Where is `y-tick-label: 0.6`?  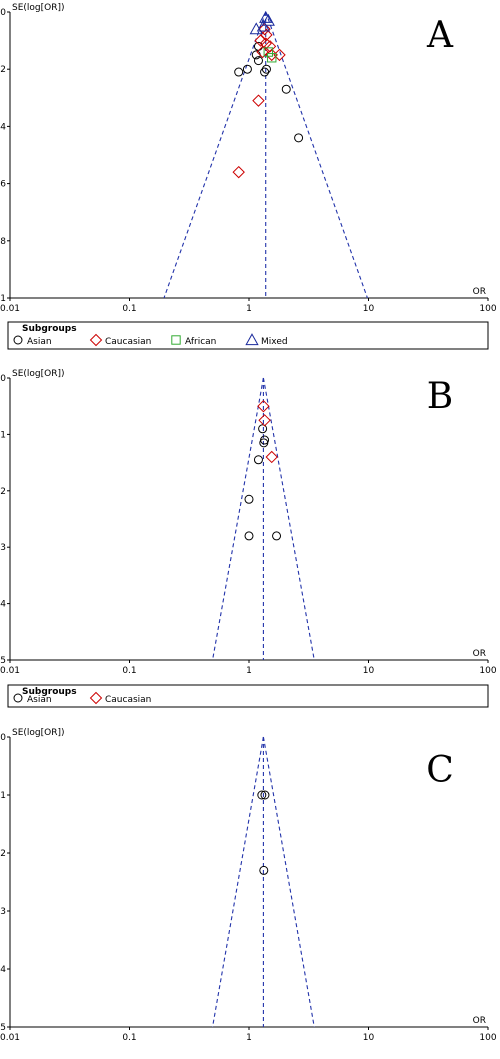
y-tick-label: 0.6 is located at coordinates (3, 185).